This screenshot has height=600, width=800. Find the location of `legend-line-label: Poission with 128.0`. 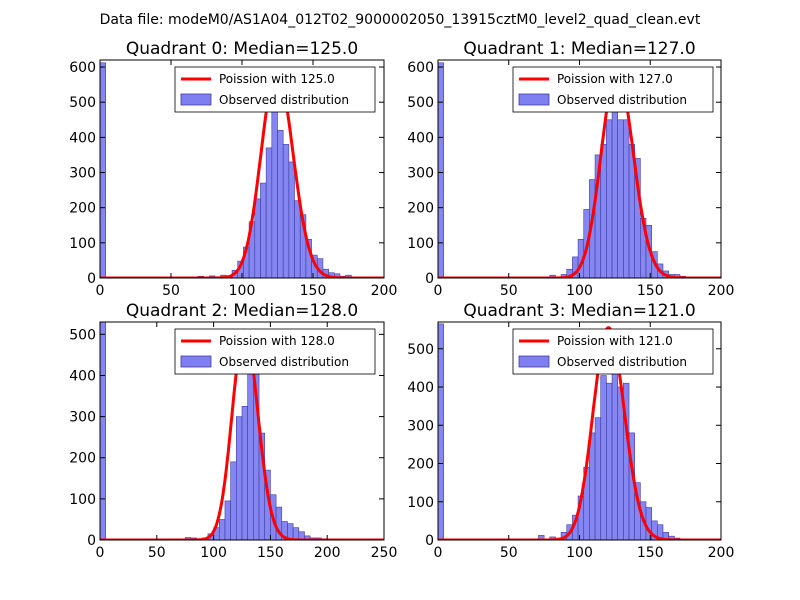

legend-line-label: Poission with 128.0 is located at coordinates (277, 341).